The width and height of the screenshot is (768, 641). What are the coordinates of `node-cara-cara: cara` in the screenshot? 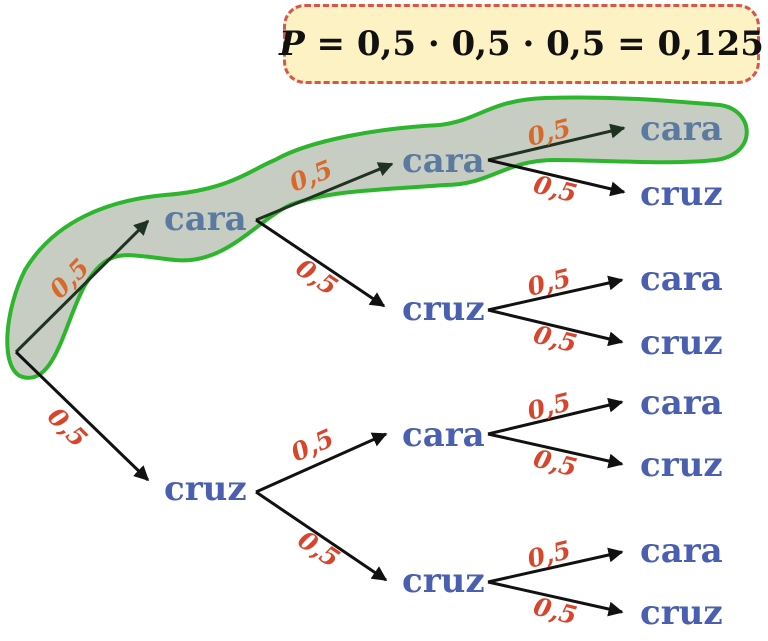 It's located at (443, 161).